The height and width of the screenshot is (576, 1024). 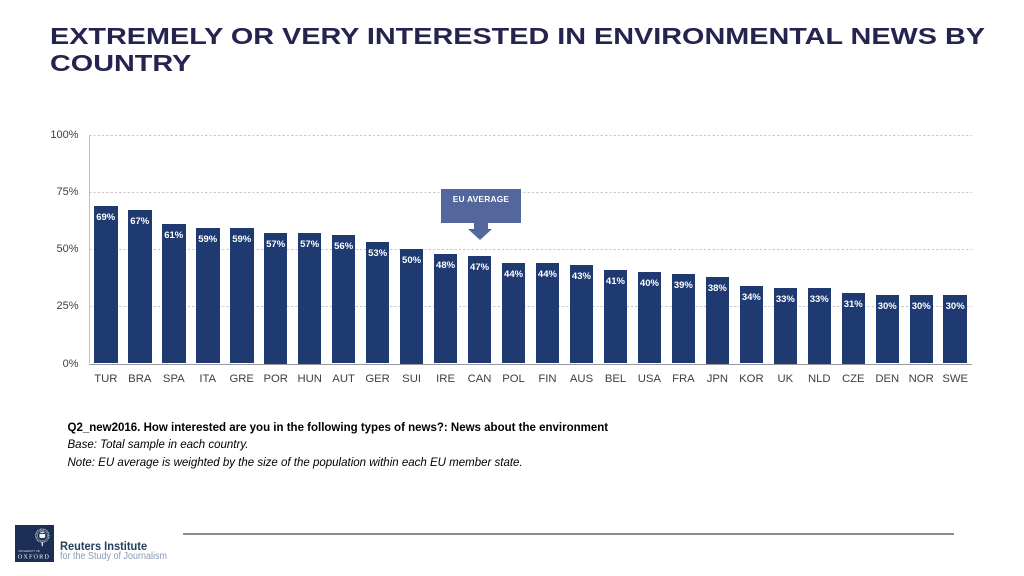 I want to click on svg-text: OXFORD, so click(x=34, y=557).